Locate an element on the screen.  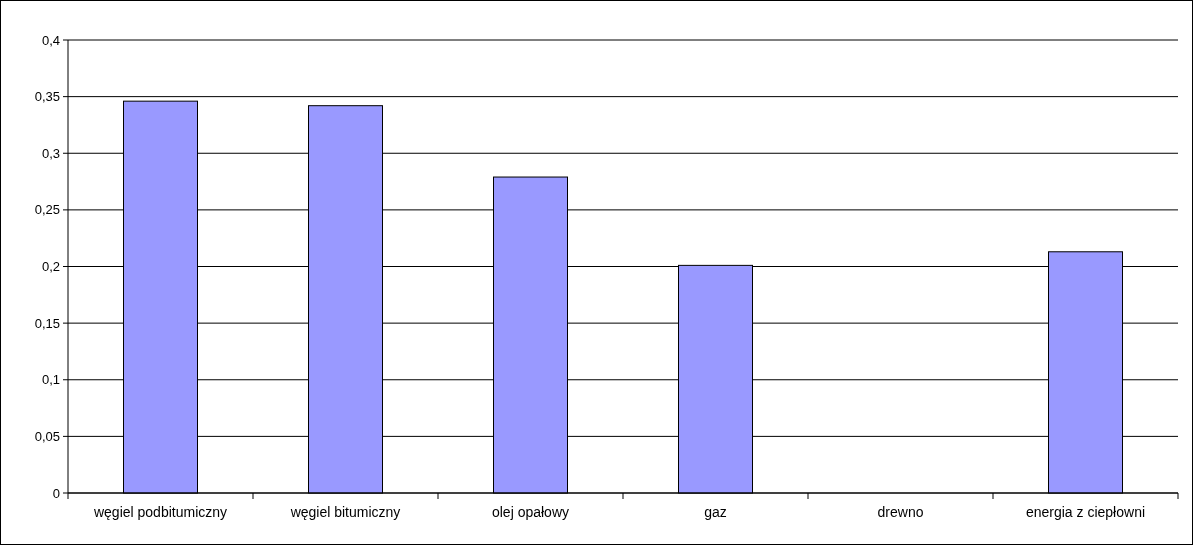
y-tick-label: 0 is located at coordinates (56, 493).